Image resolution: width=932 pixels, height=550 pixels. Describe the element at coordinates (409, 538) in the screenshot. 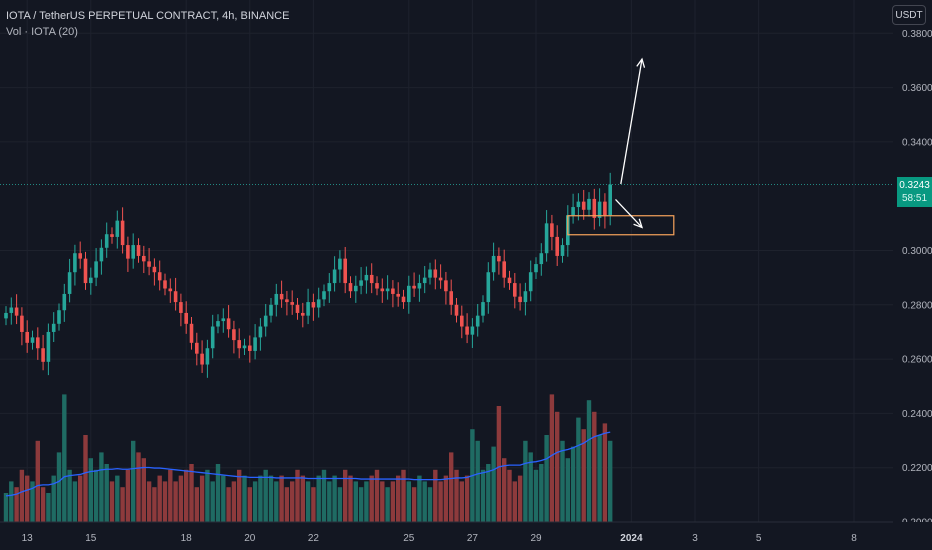

I see `time-tick-label: 25` at that location.